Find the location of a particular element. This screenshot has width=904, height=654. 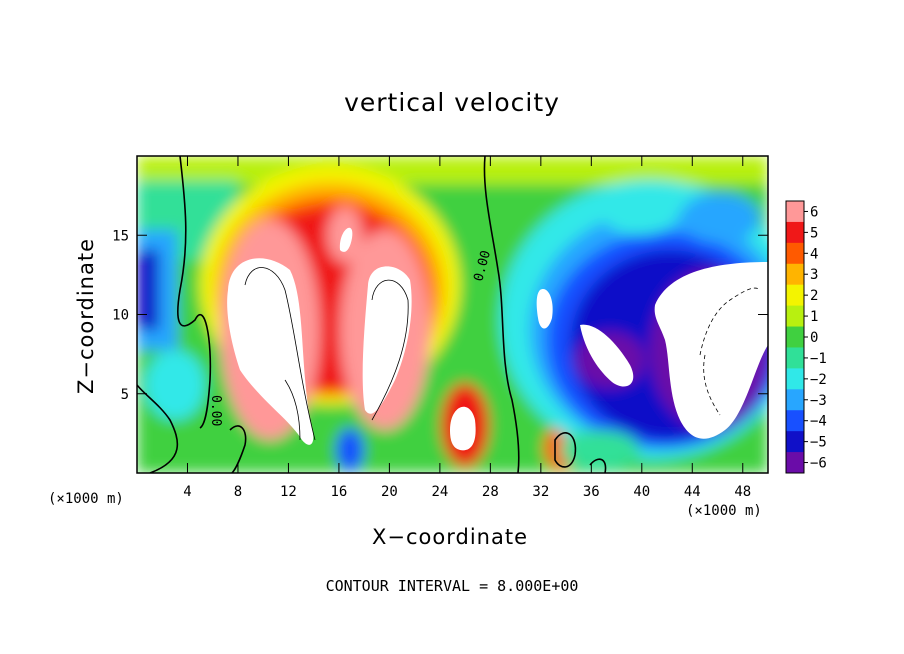

y-tick-label: 5 is located at coordinates (125, 395).